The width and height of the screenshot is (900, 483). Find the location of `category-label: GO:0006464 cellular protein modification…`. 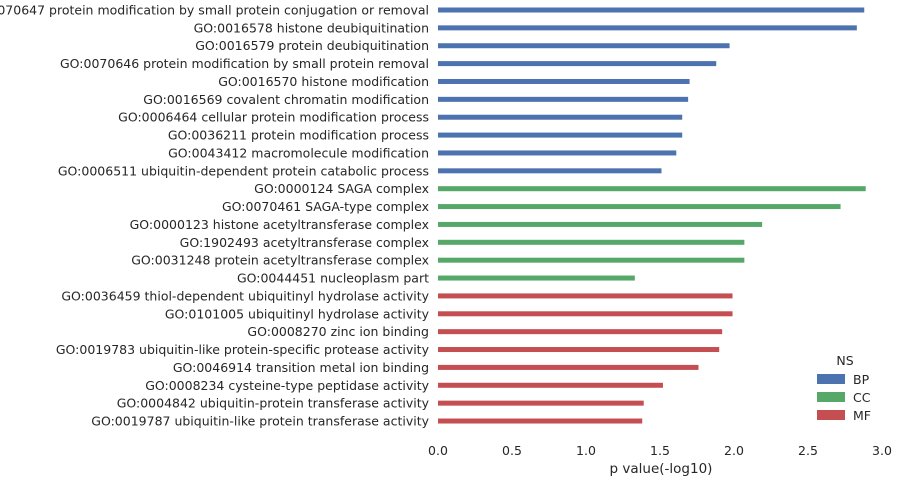

category-label: GO:0006464 cellular protein modification… is located at coordinates (273, 117).